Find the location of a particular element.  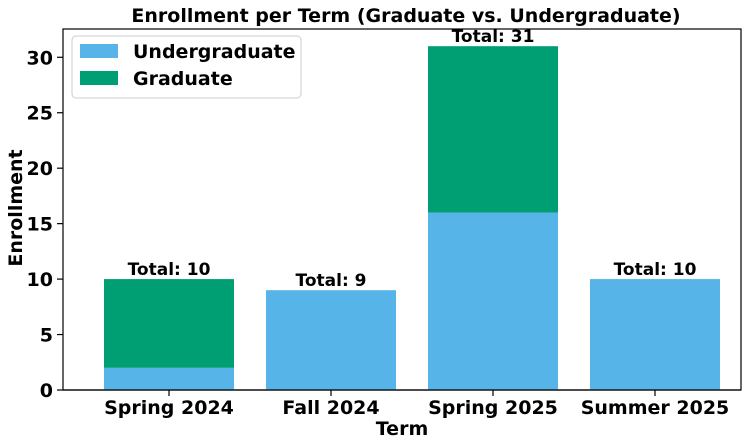

legend: Undergraduate Graduate is located at coordinates (186, 67).